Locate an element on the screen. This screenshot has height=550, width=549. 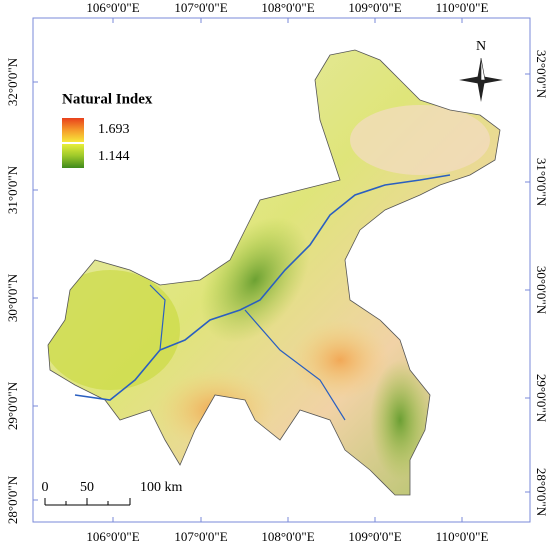
scale-label: 50 is located at coordinates (87, 487).